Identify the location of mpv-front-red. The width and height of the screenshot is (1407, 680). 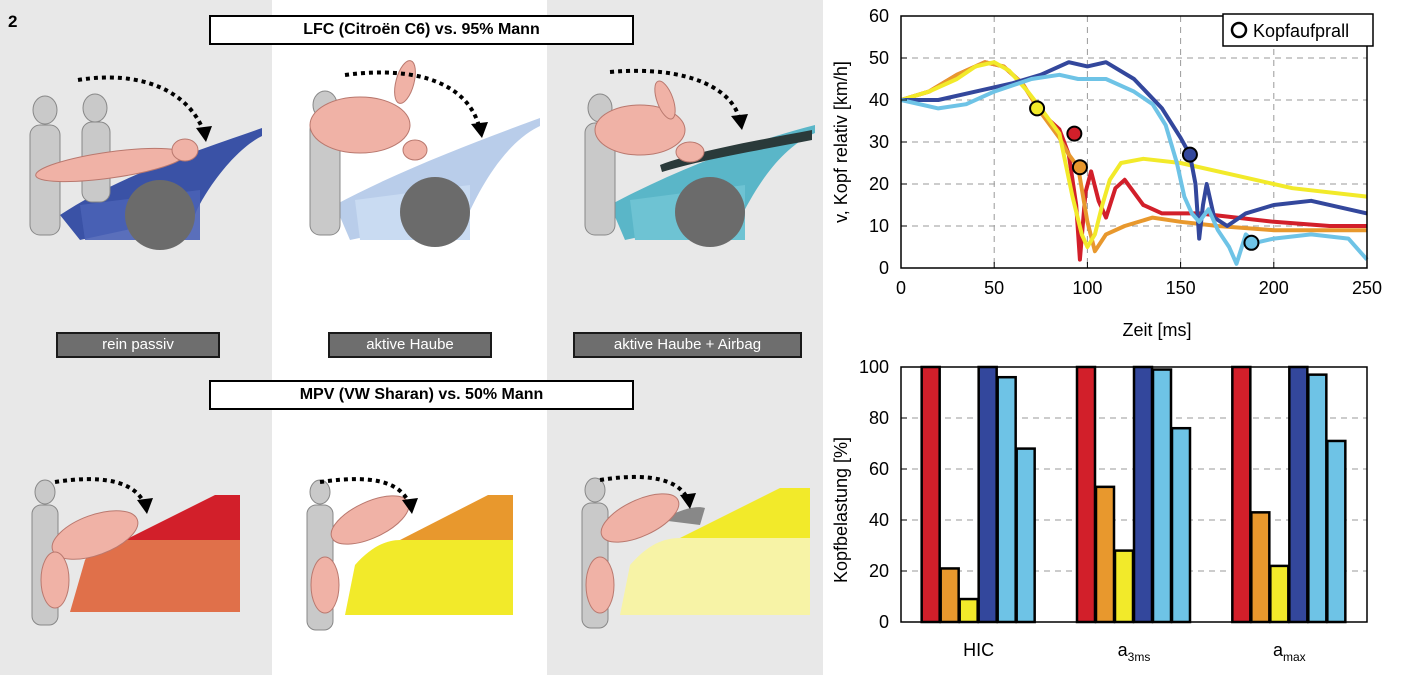
(155, 576).